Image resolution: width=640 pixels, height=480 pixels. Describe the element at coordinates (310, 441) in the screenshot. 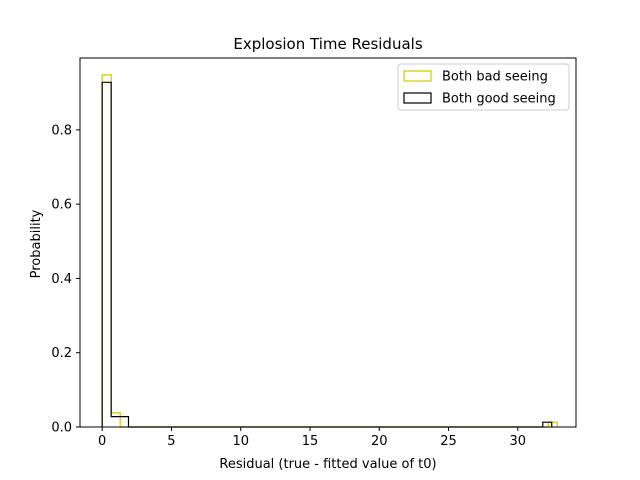

I see `x-tick-label: 15` at that location.